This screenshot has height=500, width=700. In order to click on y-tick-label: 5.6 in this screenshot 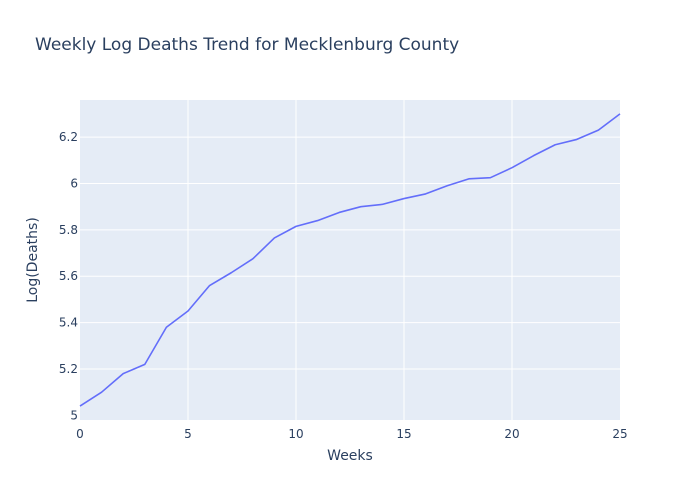, I will do `click(68, 276)`.